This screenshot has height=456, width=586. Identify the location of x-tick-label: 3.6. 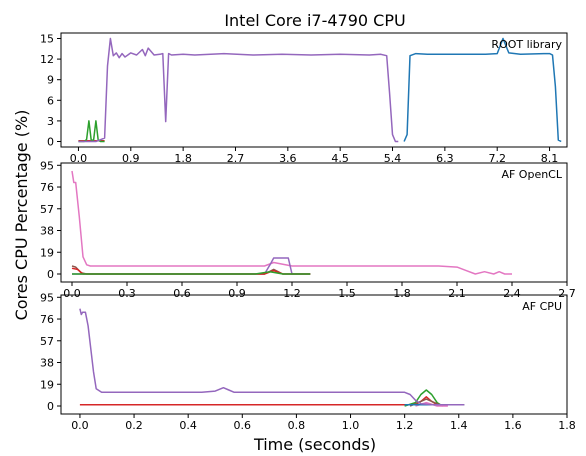
(288, 158).